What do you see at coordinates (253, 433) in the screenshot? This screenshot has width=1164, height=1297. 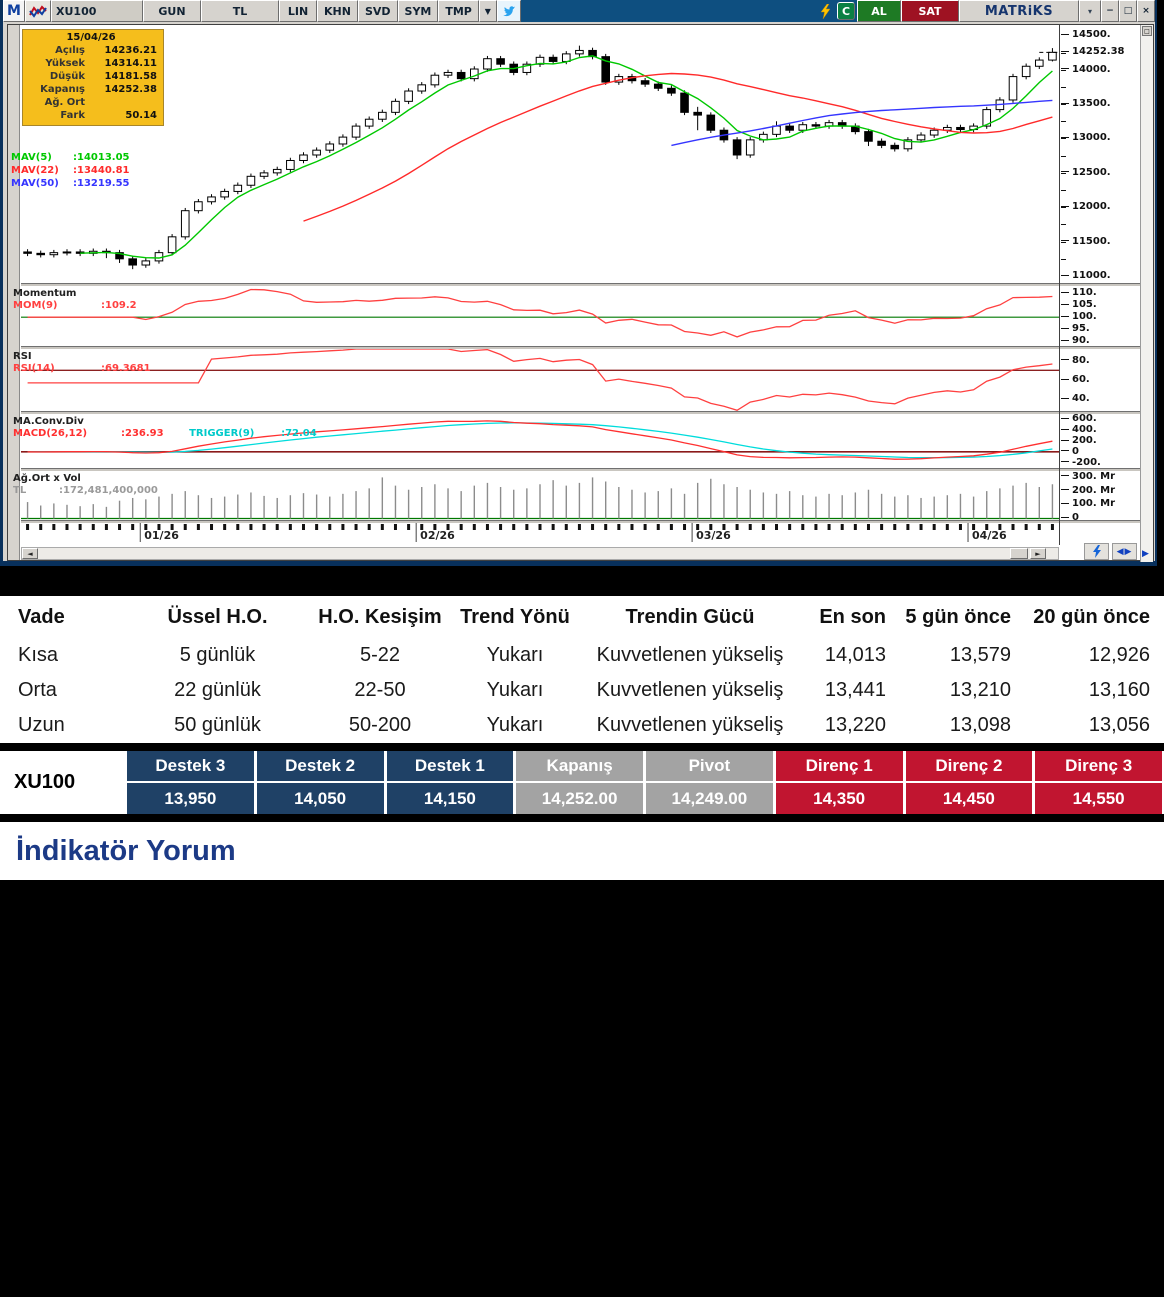 I see `trigger-label: TRIGGER(9):72.04` at bounding box center [253, 433].